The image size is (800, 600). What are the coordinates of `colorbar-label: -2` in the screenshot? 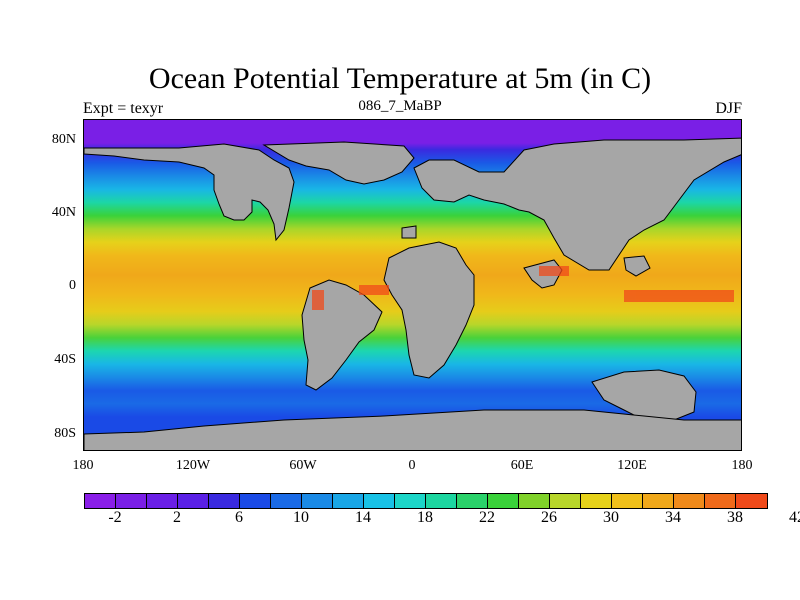 It's located at (115, 517).